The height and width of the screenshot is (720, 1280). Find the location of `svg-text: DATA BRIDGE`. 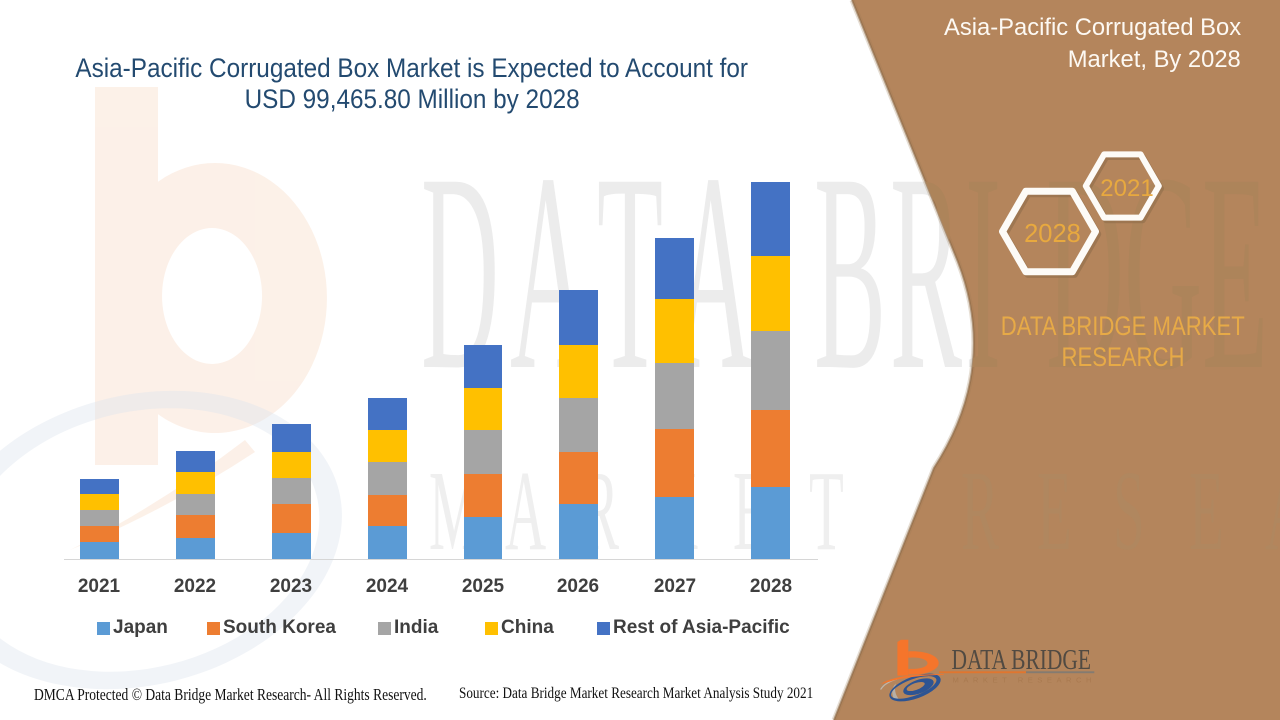

svg-text: DATA BRIDGE is located at coordinates (1022, 660).